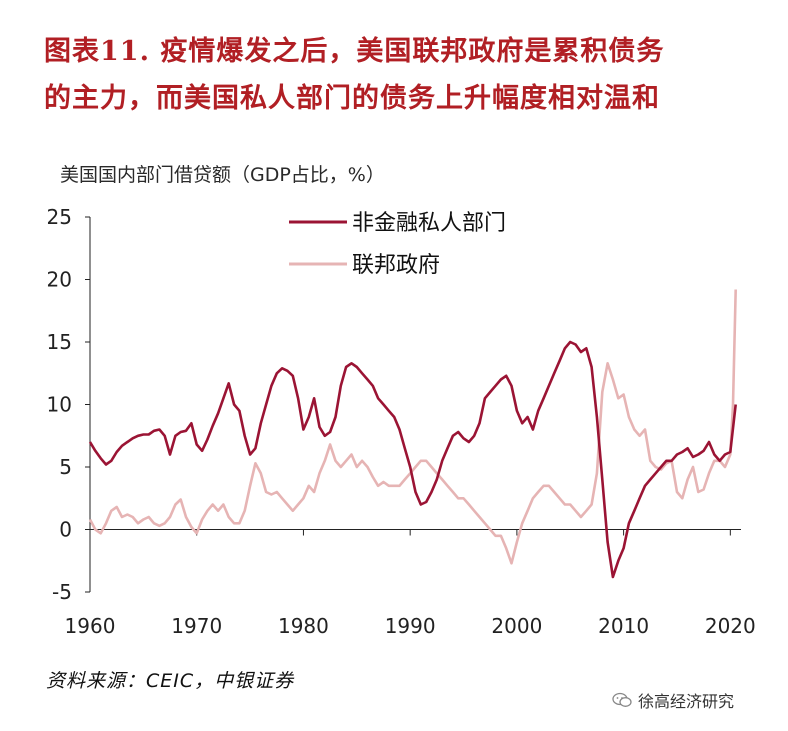 This screenshot has height=731, width=788. I want to click on x-tick-label: 1960, so click(90, 626).